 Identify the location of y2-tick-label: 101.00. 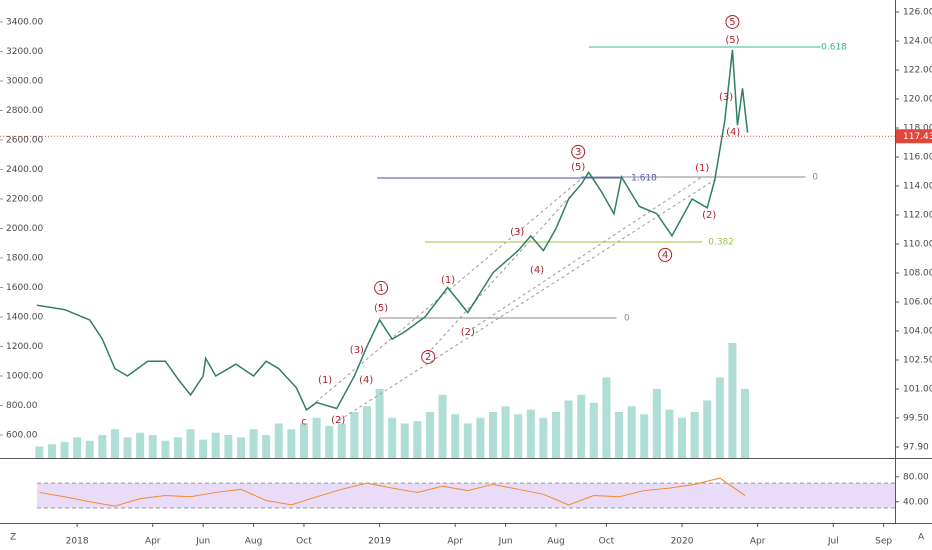
(917, 390).